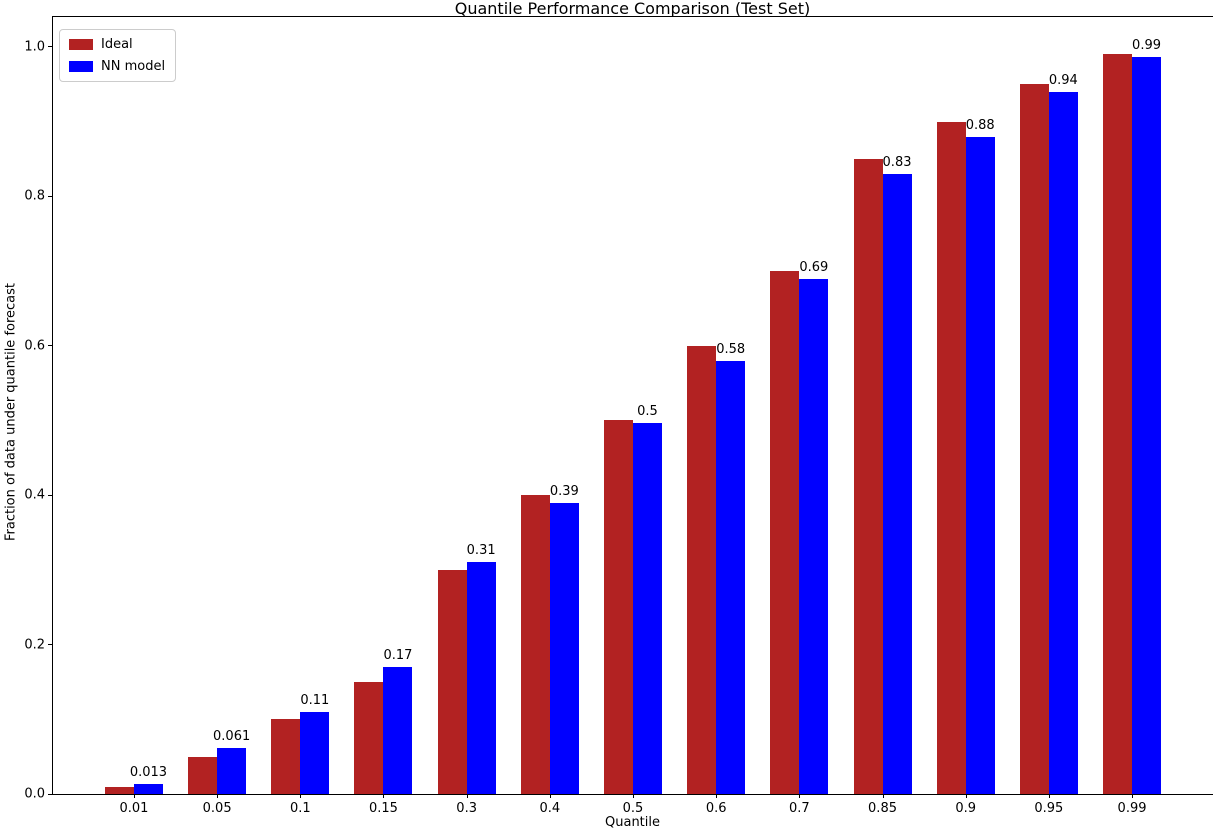 This screenshot has width=1213, height=835. What do you see at coordinates (232, 737) in the screenshot?
I see `bar-value-label: 0.061` at bounding box center [232, 737].